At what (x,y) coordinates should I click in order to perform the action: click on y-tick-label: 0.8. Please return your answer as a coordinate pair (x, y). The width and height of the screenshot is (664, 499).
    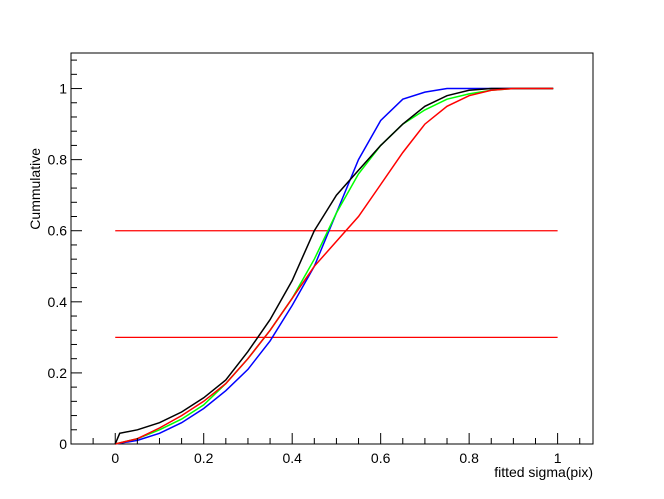
    Looking at the image, I should click on (58, 160).